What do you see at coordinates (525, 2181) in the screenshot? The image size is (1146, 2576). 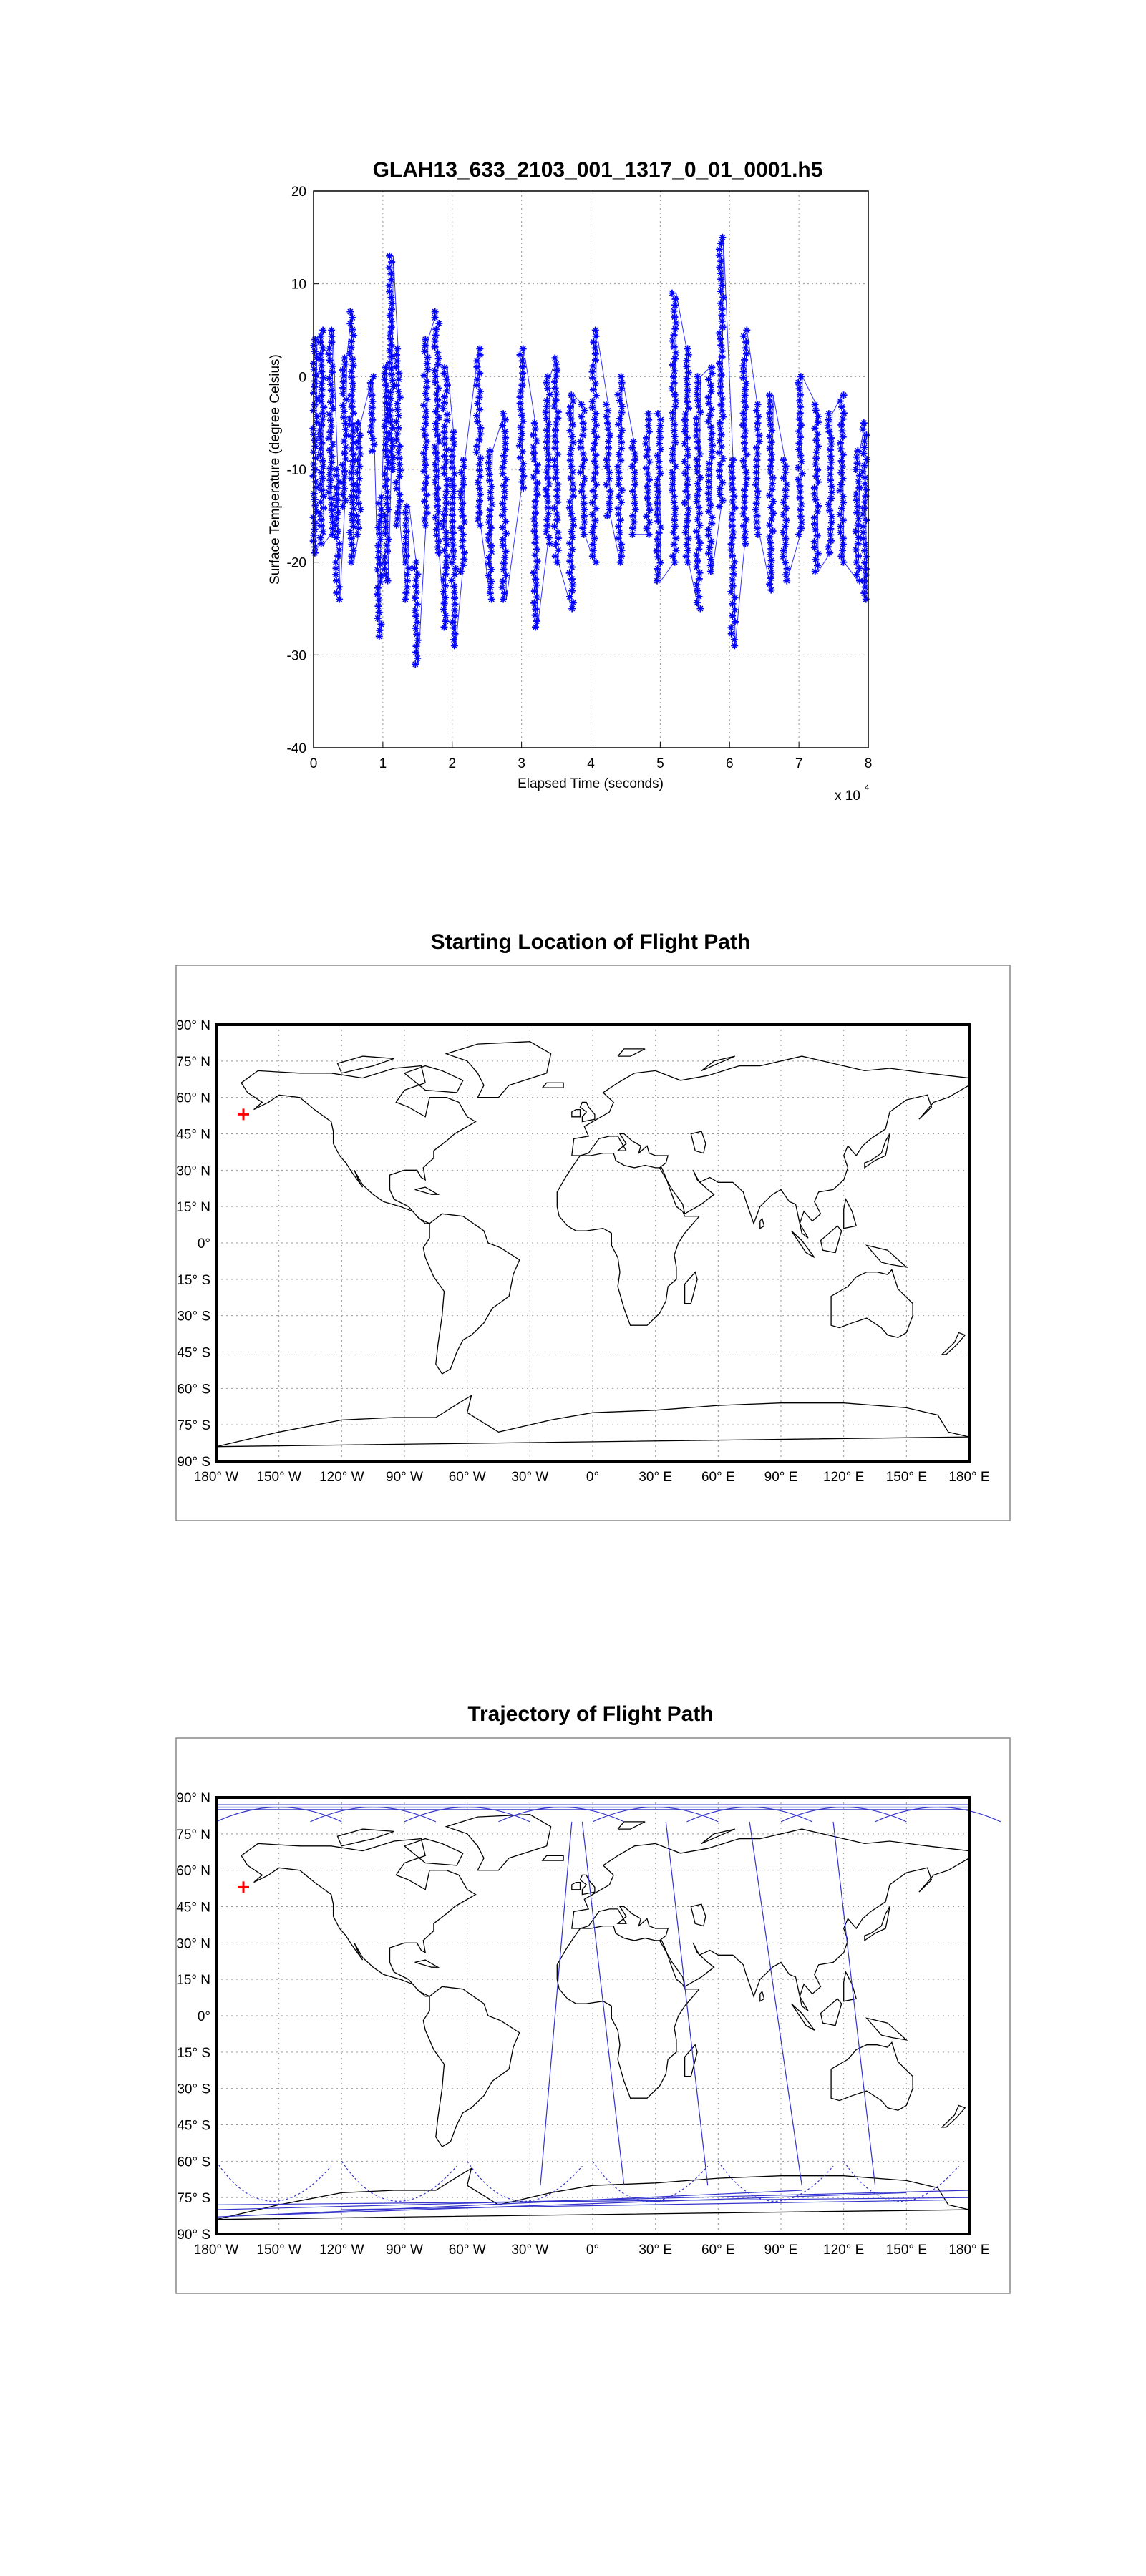 I see `trajectory-arc` at bounding box center [525, 2181].